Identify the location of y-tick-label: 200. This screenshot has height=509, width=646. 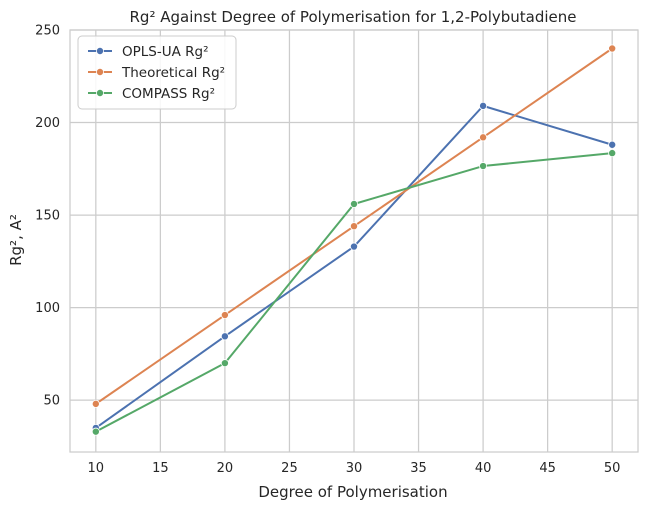
(47, 123).